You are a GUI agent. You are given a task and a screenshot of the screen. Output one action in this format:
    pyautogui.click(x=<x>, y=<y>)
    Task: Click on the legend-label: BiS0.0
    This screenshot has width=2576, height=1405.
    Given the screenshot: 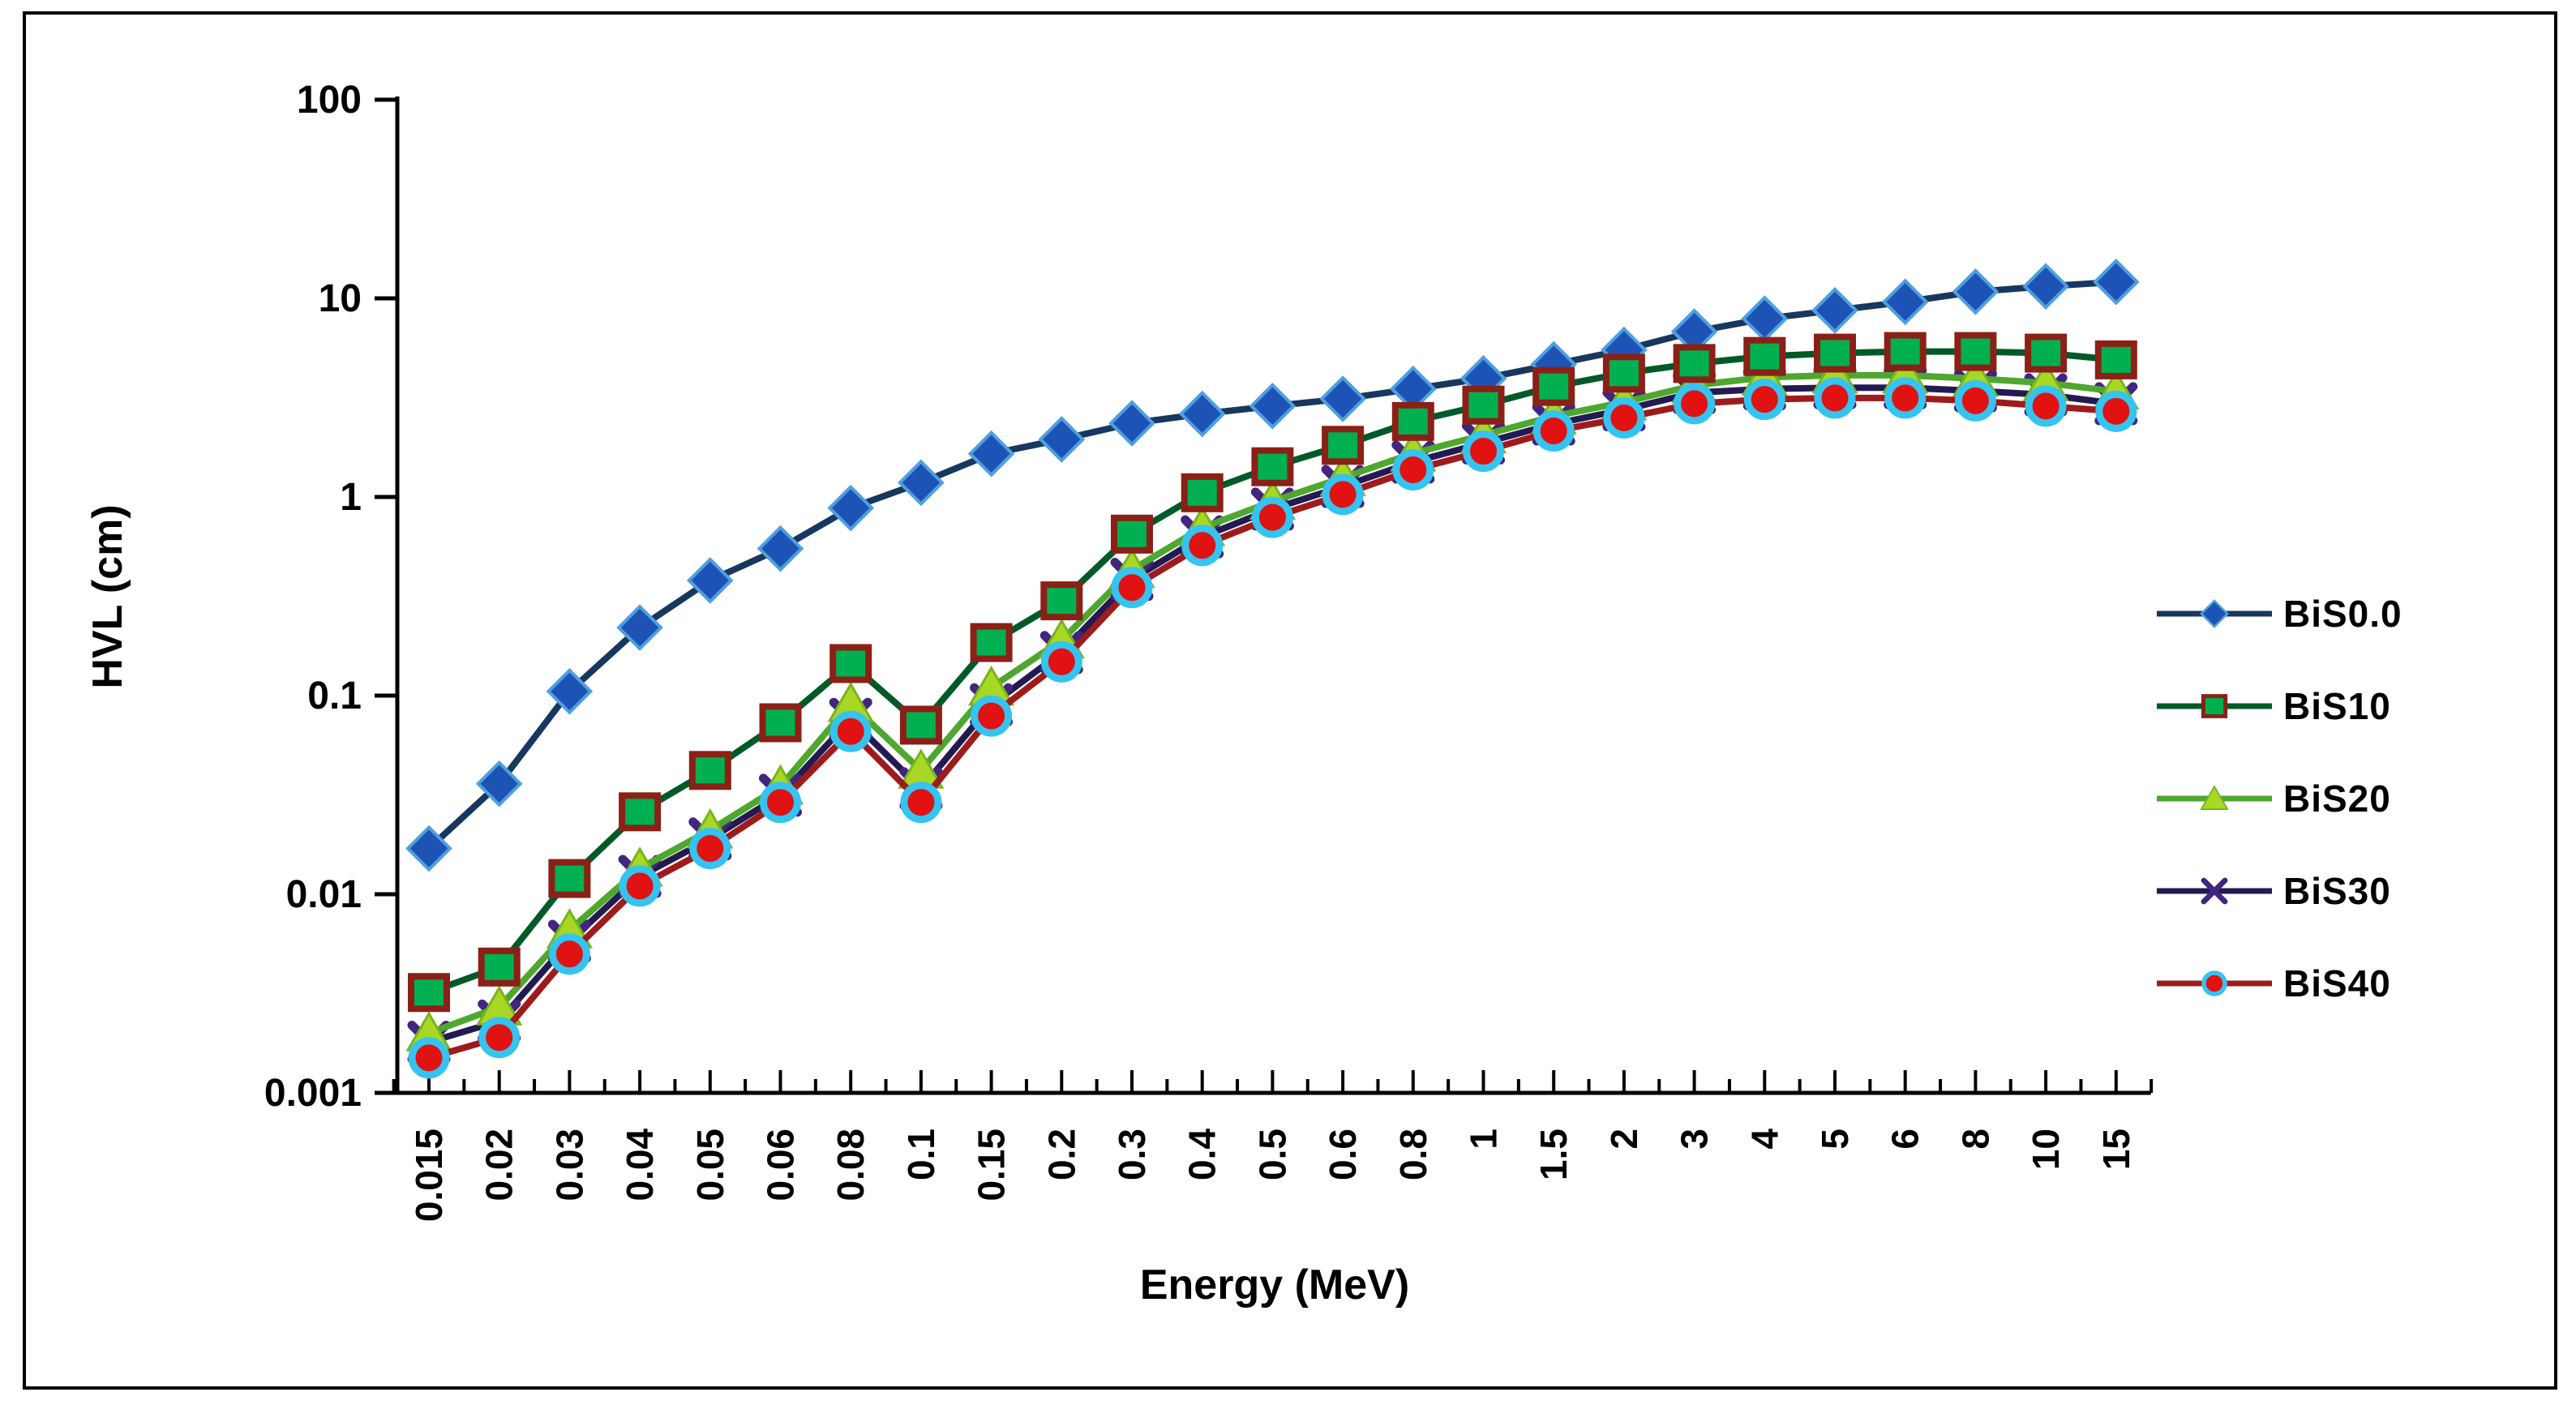 What is the action you would take?
    pyautogui.click(x=2342, y=614)
    